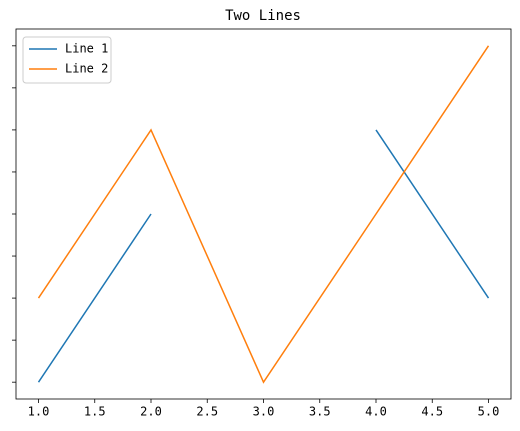  What do you see at coordinates (95, 412) in the screenshot?
I see `x-tick-label: 1.5` at bounding box center [95, 412].